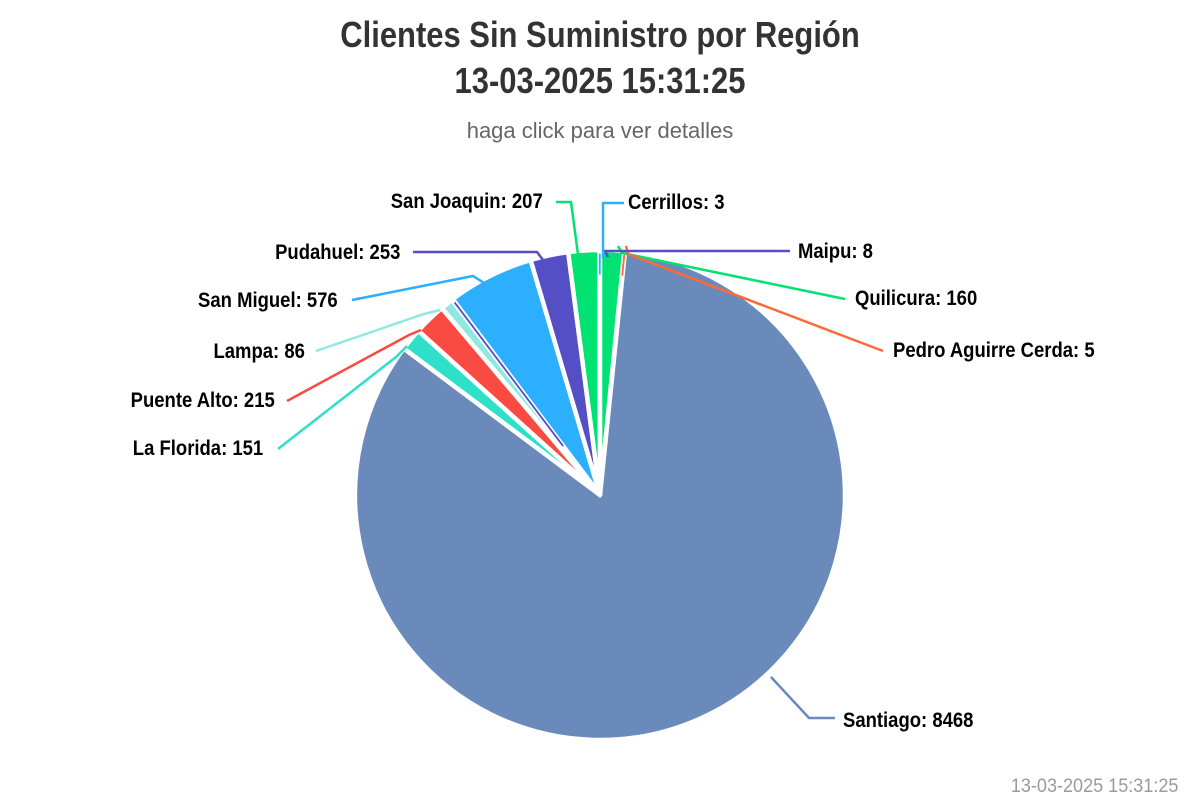  I want to click on slice-san-joaquin, so click(584, 372).